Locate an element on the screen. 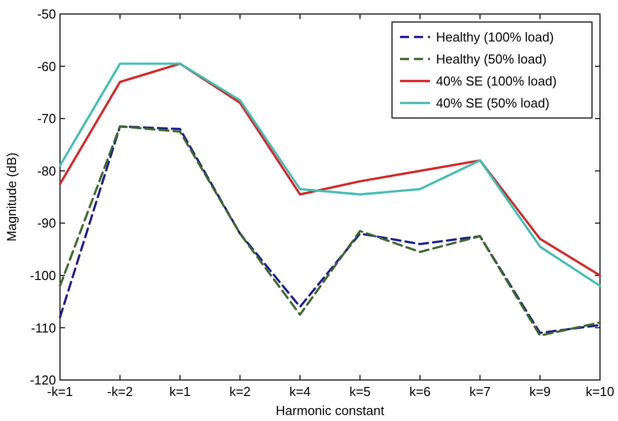  y-tick-label: -80 is located at coordinates (46, 170).